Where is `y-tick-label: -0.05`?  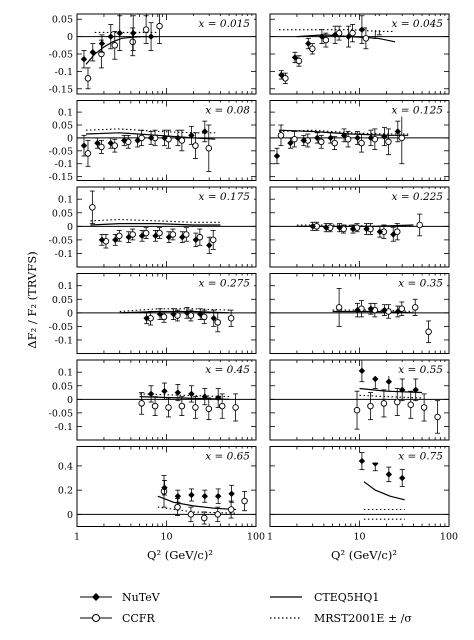 y-tick-label: -0.05 is located at coordinates (61, 55).